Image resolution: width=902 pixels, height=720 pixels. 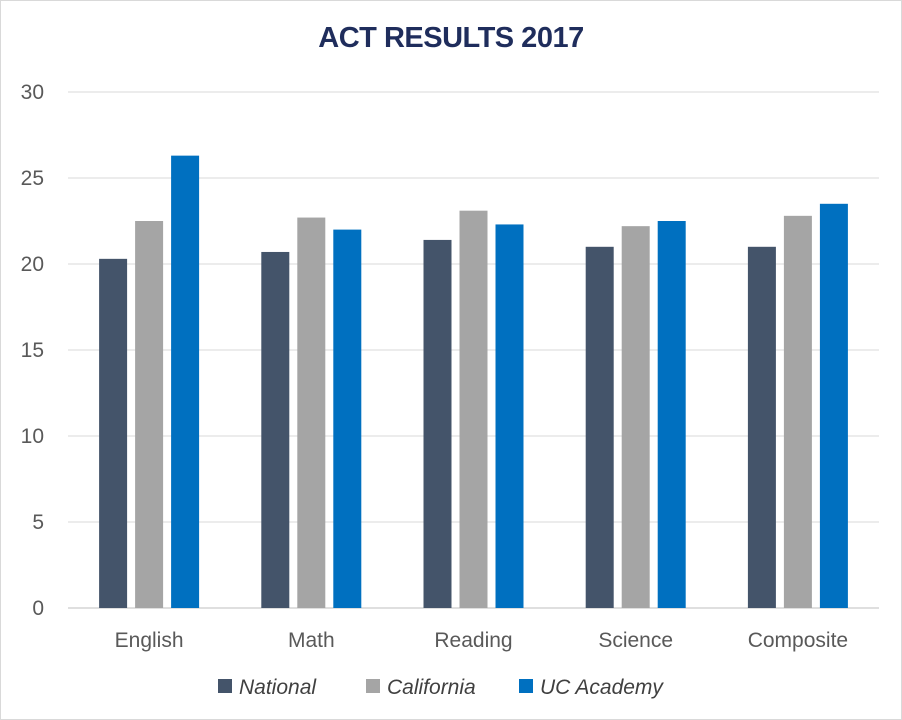 What do you see at coordinates (149, 640) in the screenshot?
I see `x-tick-label: English` at bounding box center [149, 640].